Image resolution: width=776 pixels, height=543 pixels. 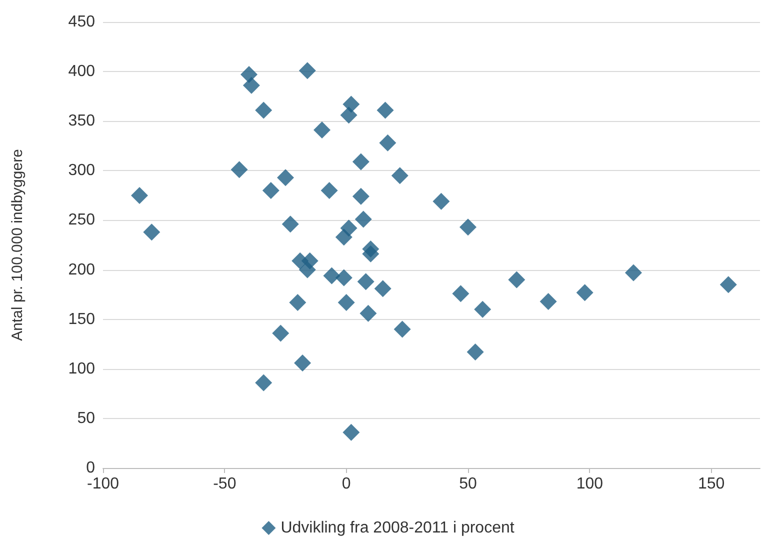 I want to click on x-tick-label: 50, so click(x=468, y=484).